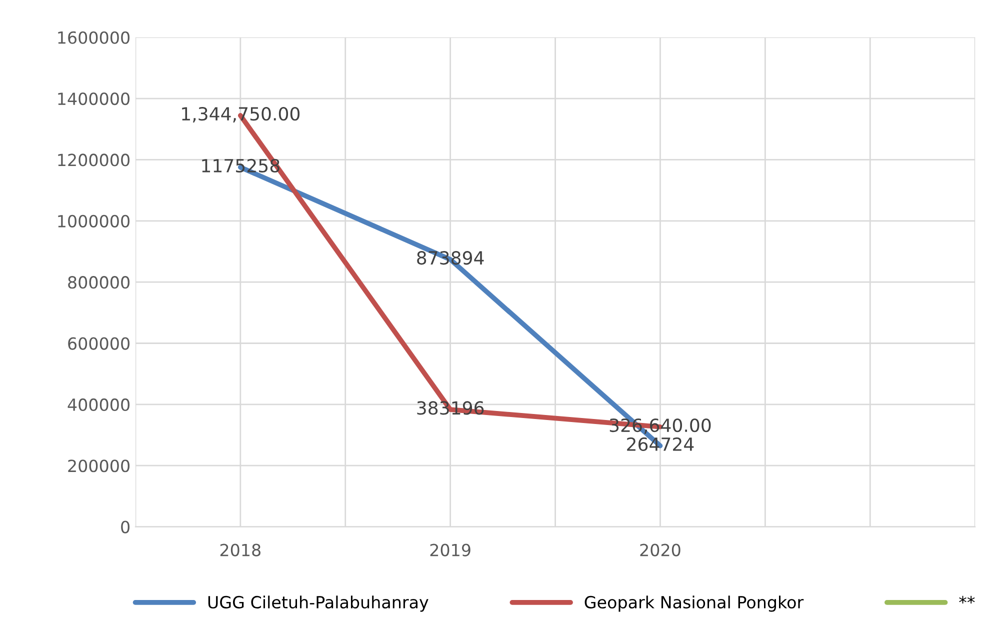  What do you see at coordinates (94, 37) in the screenshot?
I see `y-tick-label: 1600000` at bounding box center [94, 37].